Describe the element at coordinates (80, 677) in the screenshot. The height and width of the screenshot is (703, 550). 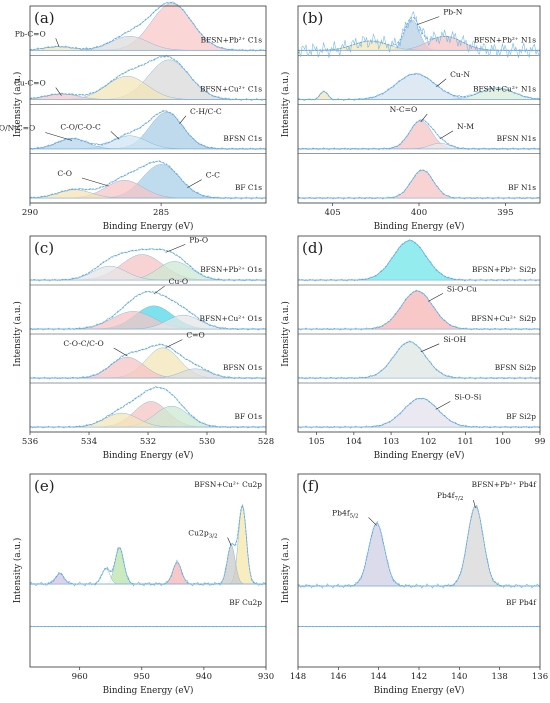
I see `x-tick-label: 960` at that location.